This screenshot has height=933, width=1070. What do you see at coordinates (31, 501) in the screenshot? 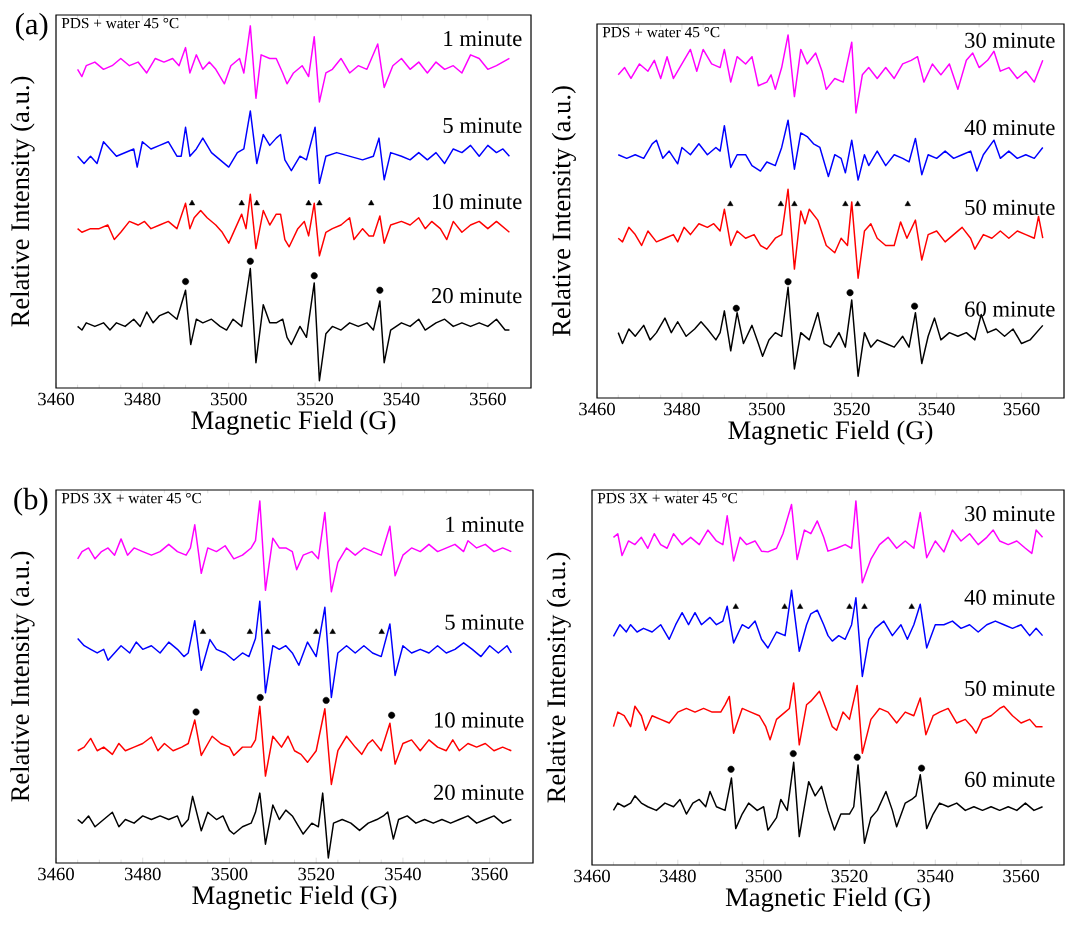
I see `text: (b)` at bounding box center [31, 501].